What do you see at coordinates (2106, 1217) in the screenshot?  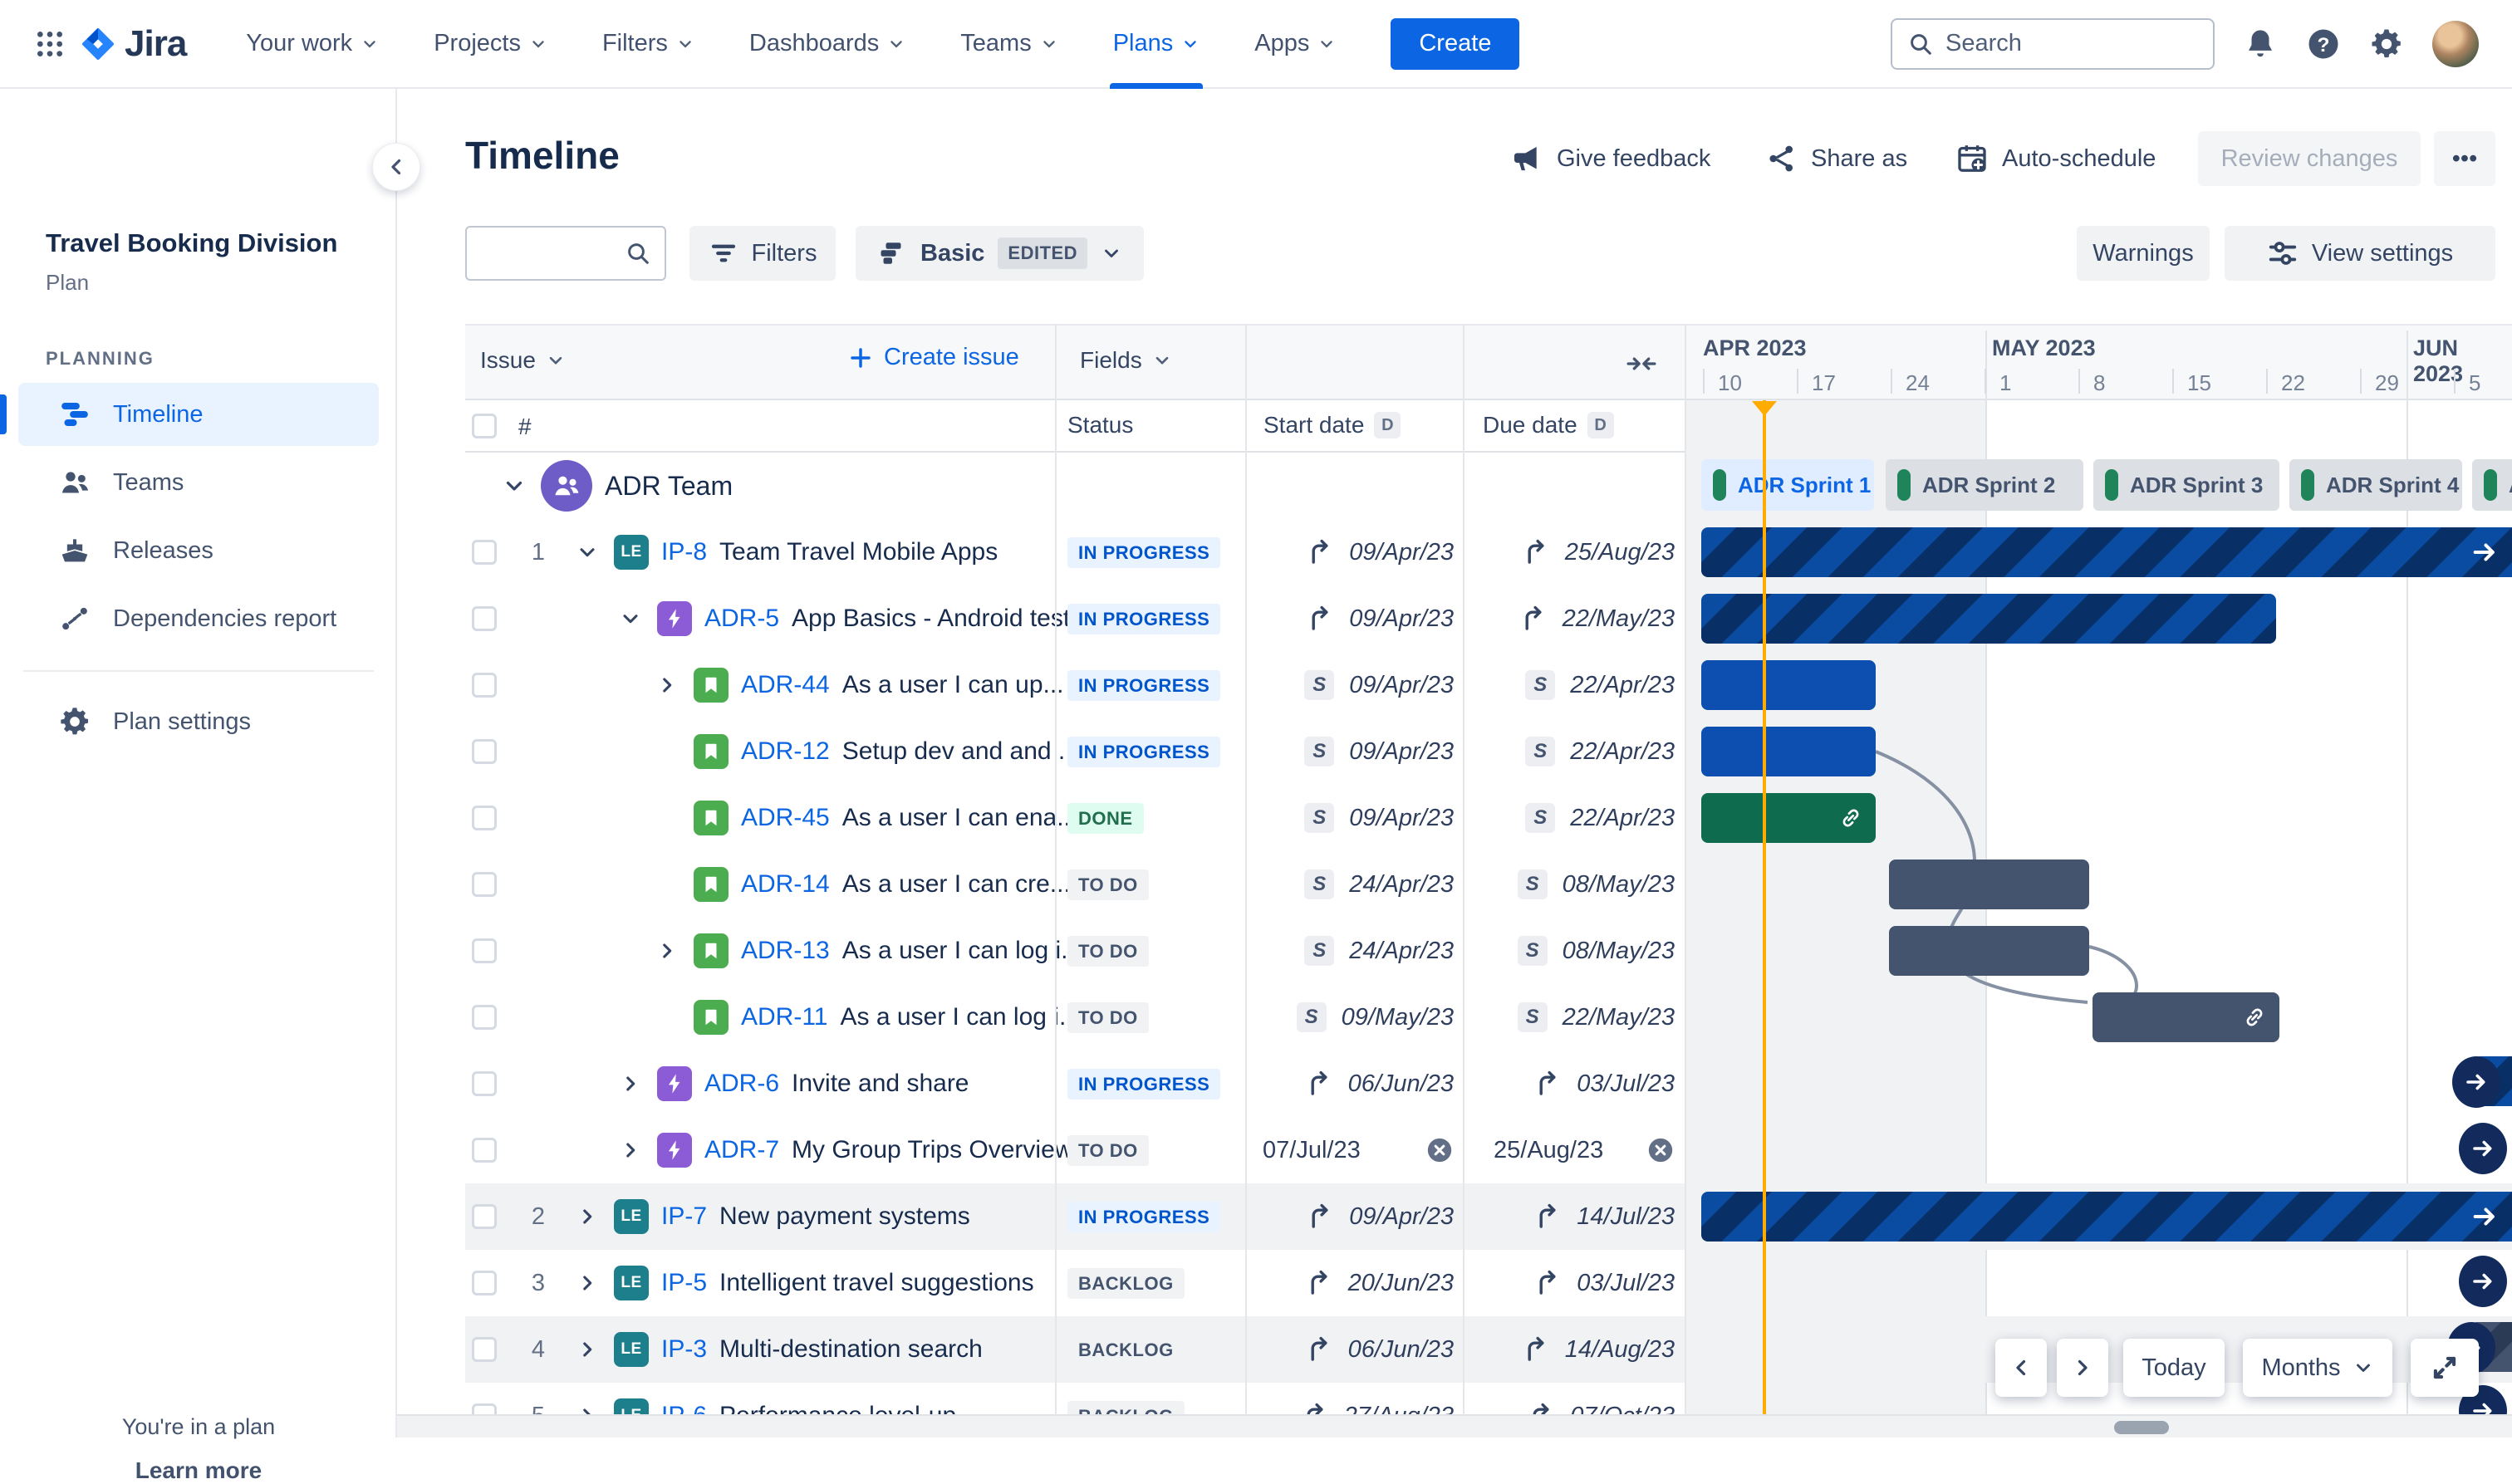 I see `gantt-bar-ip7` at bounding box center [2106, 1217].